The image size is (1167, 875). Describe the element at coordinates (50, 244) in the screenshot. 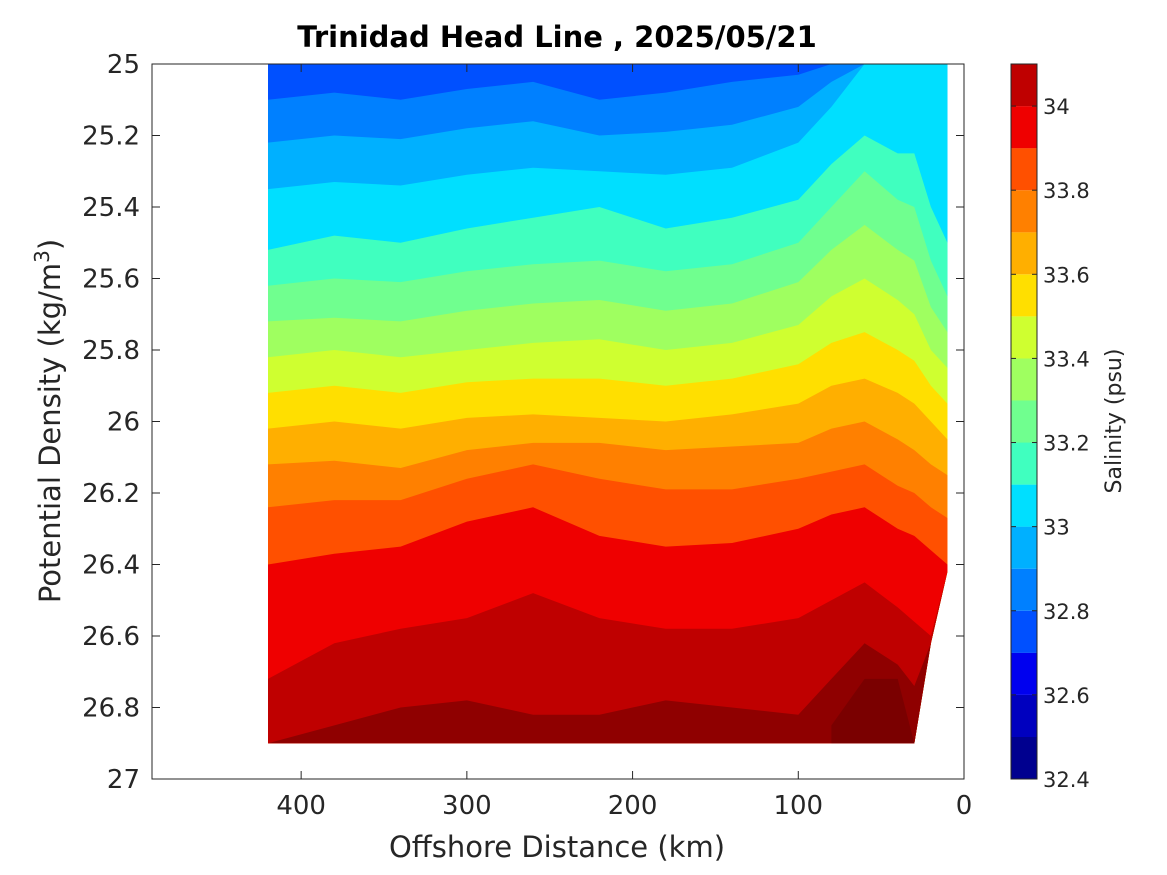

I see `y-axis-label-close: )` at that location.